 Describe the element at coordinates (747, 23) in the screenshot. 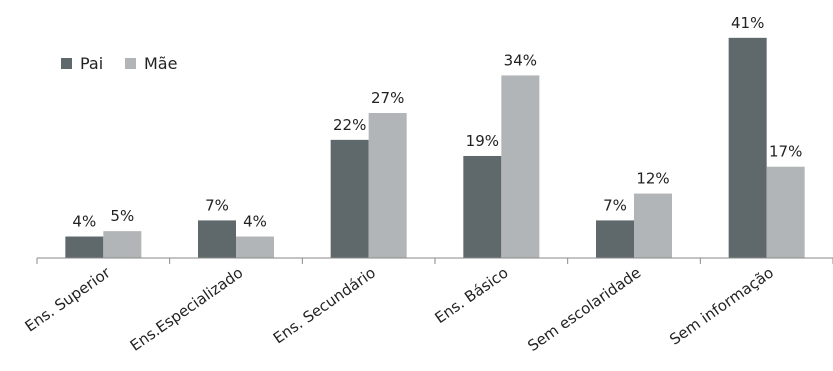

I see `data-label-pai-sem-informacao: 41%` at that location.